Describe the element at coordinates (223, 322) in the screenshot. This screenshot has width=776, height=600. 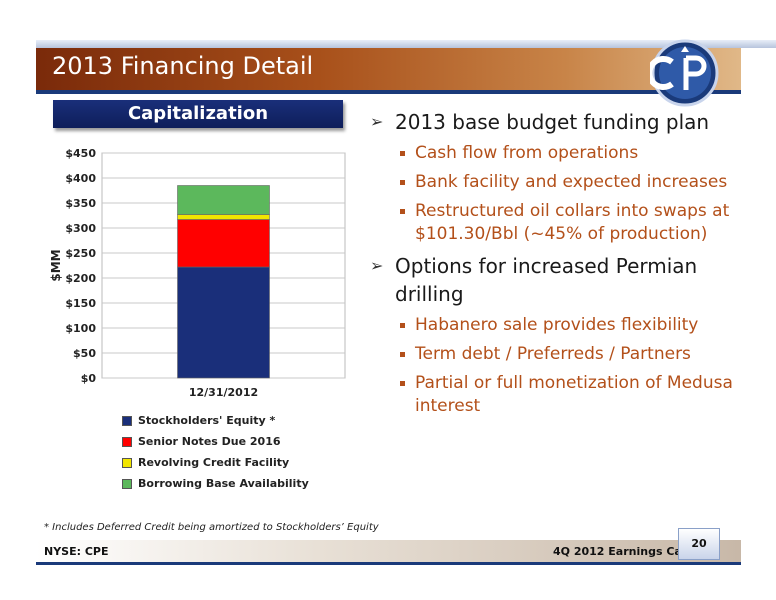
I see `bar-segment-stockholders-equity` at that location.